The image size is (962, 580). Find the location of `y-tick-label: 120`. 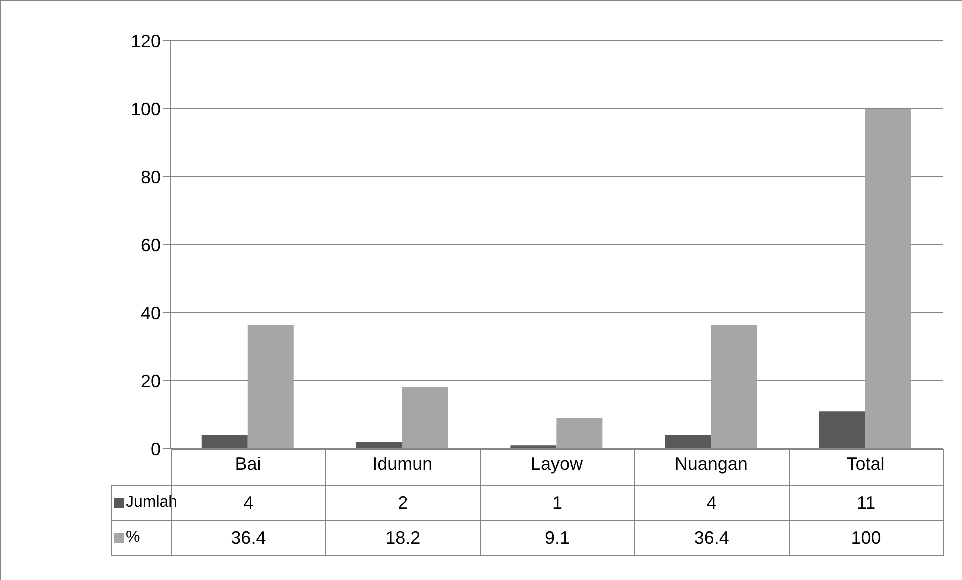

y-tick-label: 120 is located at coordinates (145, 41).